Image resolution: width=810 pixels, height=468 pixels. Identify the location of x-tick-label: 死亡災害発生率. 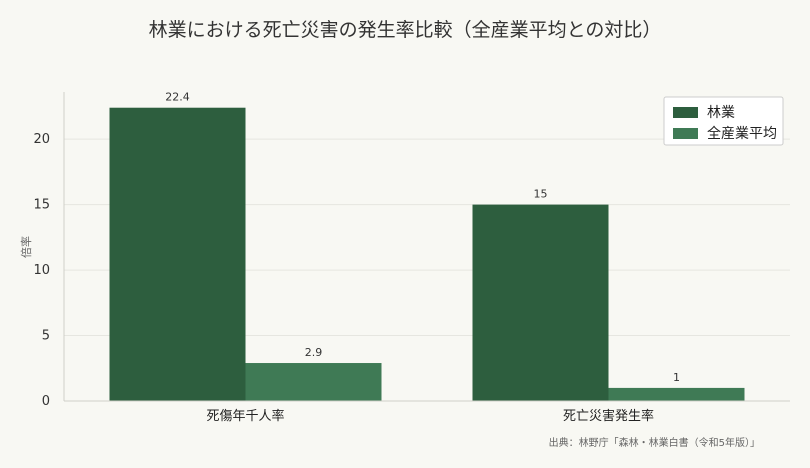
(608, 416).